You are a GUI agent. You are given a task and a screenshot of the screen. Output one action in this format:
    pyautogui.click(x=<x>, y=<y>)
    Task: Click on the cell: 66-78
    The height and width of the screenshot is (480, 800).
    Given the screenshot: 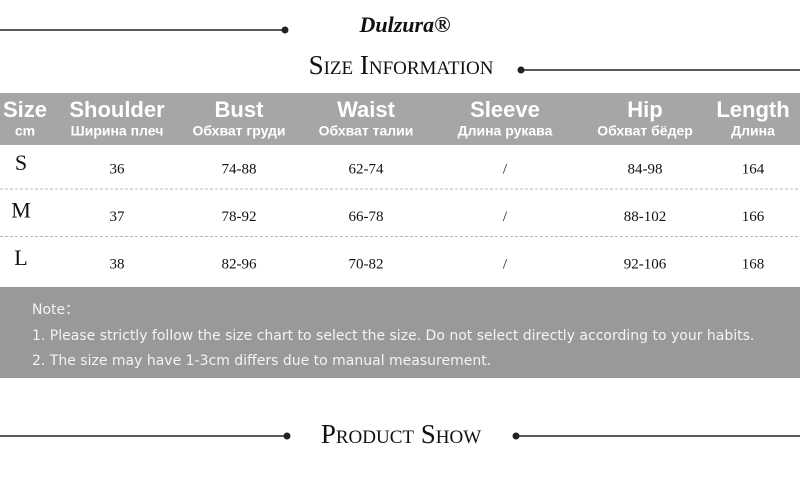 What is the action you would take?
    pyautogui.click(x=366, y=217)
    